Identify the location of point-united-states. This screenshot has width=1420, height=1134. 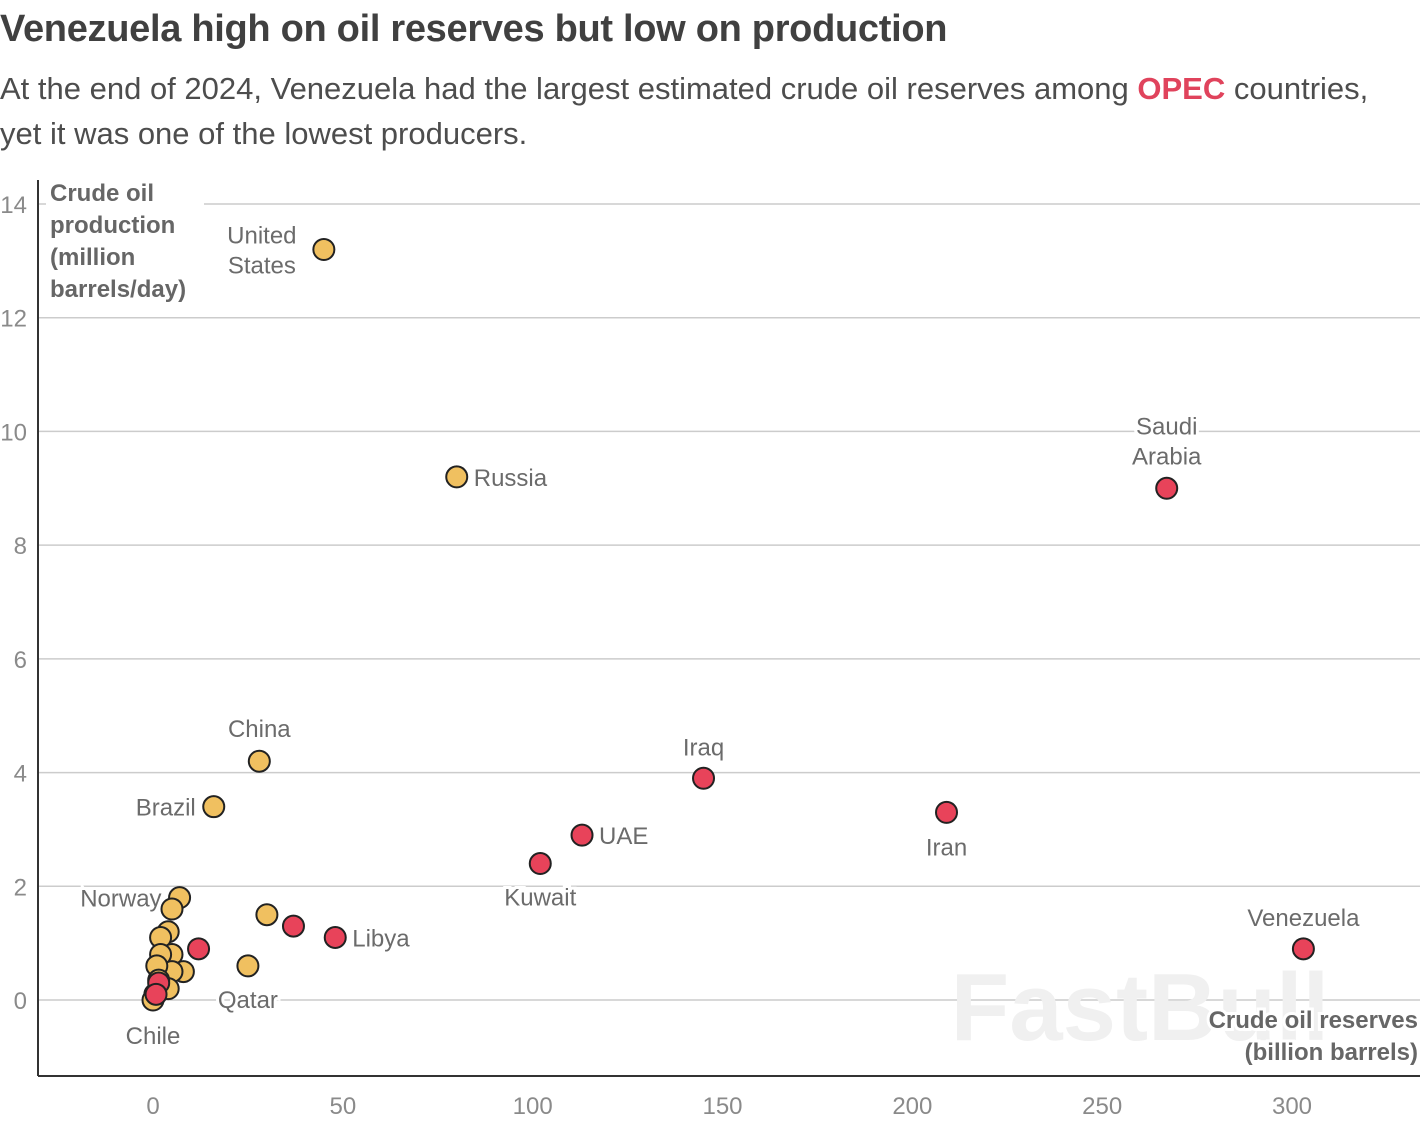
(324, 249).